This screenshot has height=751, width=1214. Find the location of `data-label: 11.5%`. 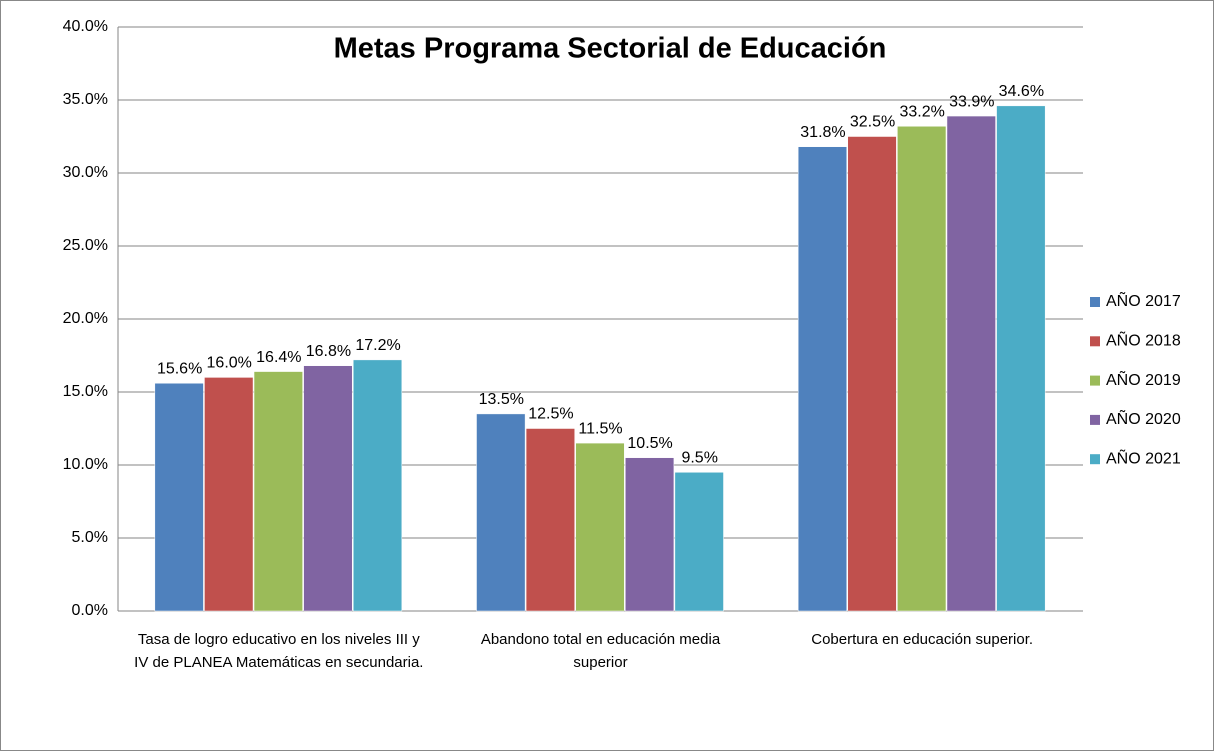

data-label: 11.5% is located at coordinates (600, 428).